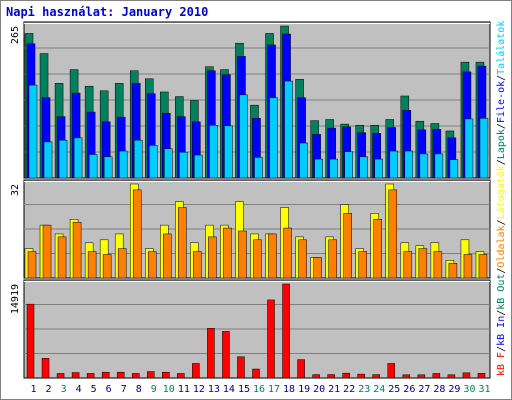 This screenshot has width=512, height=400. I want to click on legend-entry: Lapok, so click(501, 144).